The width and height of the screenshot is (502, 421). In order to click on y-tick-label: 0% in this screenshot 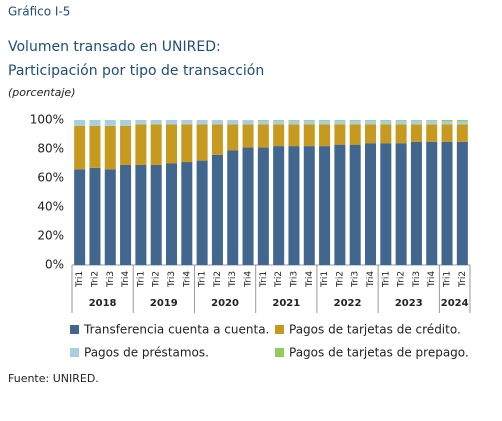, I will do `click(54, 265)`.